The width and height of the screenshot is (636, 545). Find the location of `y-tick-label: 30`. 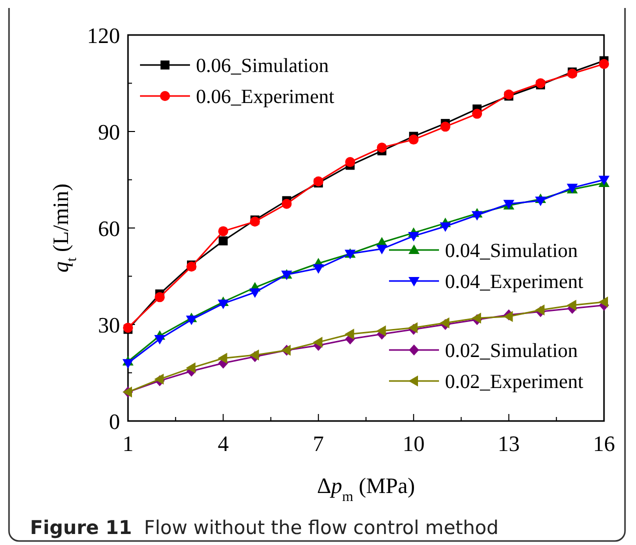

y-tick-label: 30 is located at coordinates (109, 325).